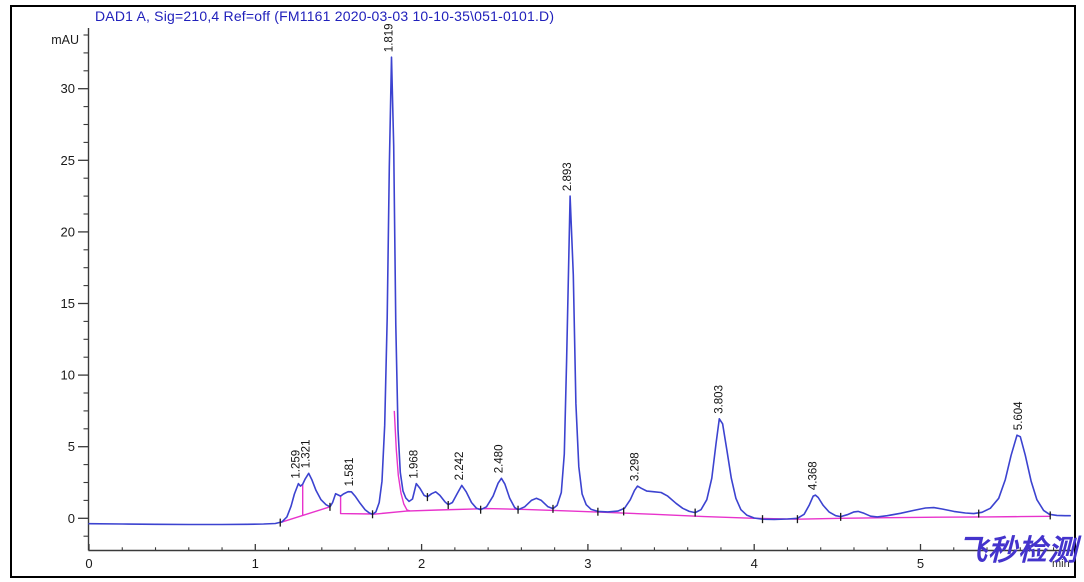 The width and height of the screenshot is (1084, 582). I want to click on y-axis-unit-label: mAU, so click(65, 40).